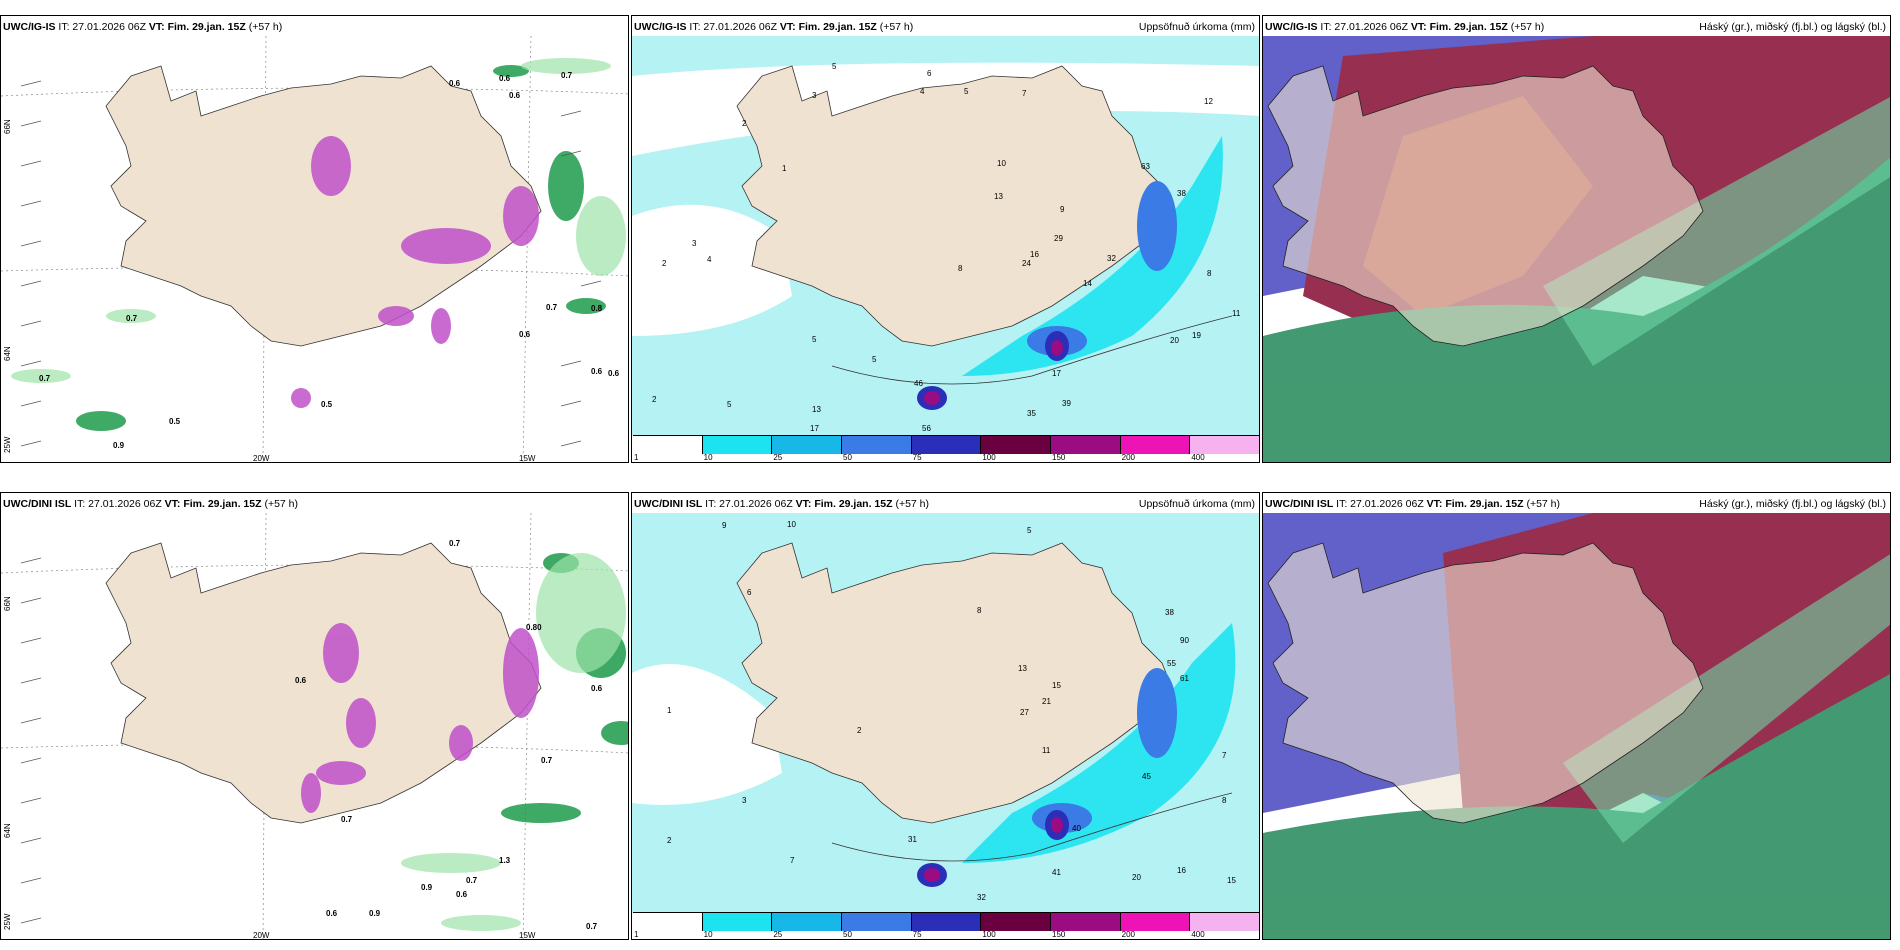 Image resolution: width=1900 pixels, height=950 pixels. I want to click on colorbar-tick-label: 200, so click(1128, 457).